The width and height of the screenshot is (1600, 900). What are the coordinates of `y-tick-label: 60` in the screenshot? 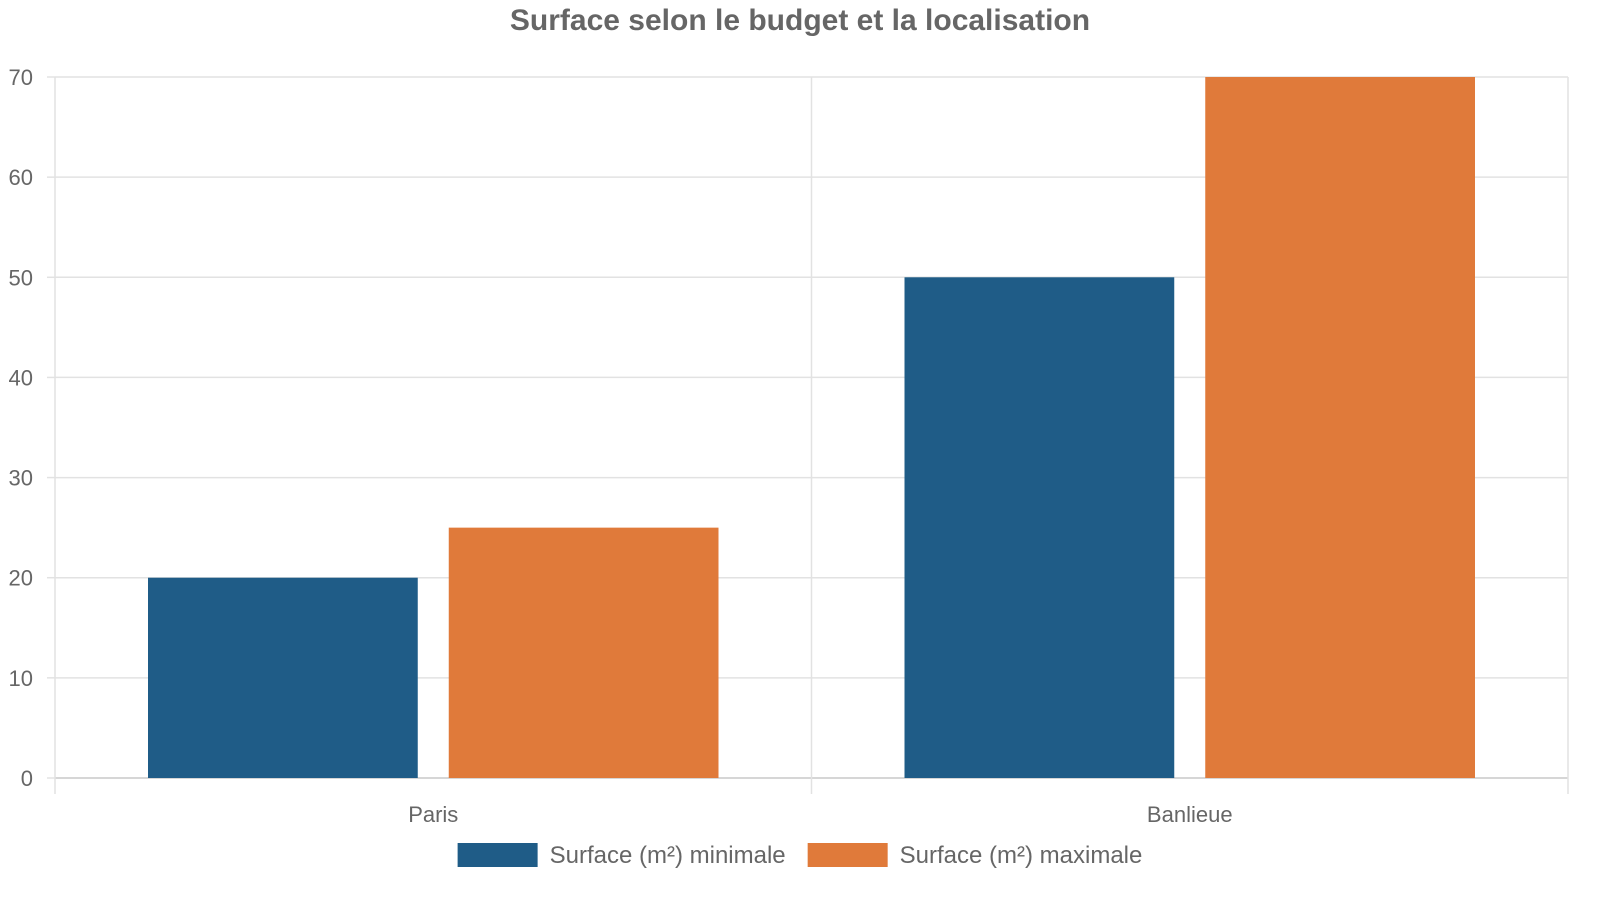 It's located at (21, 177).